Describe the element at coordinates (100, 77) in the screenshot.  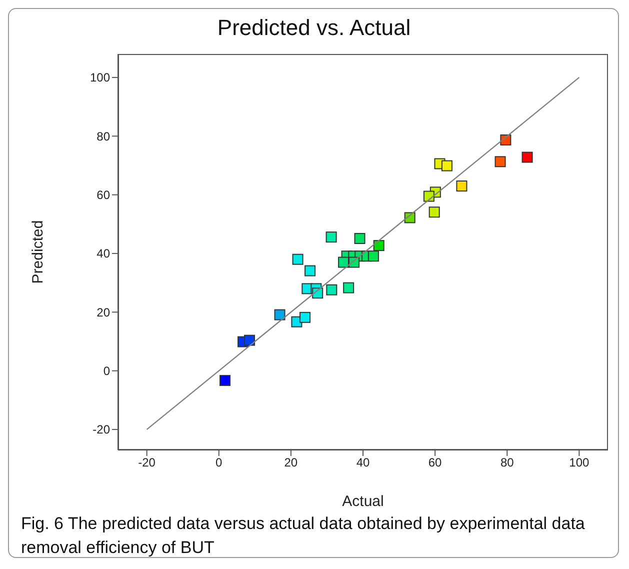
I see `y-tick-label: 100` at that location.